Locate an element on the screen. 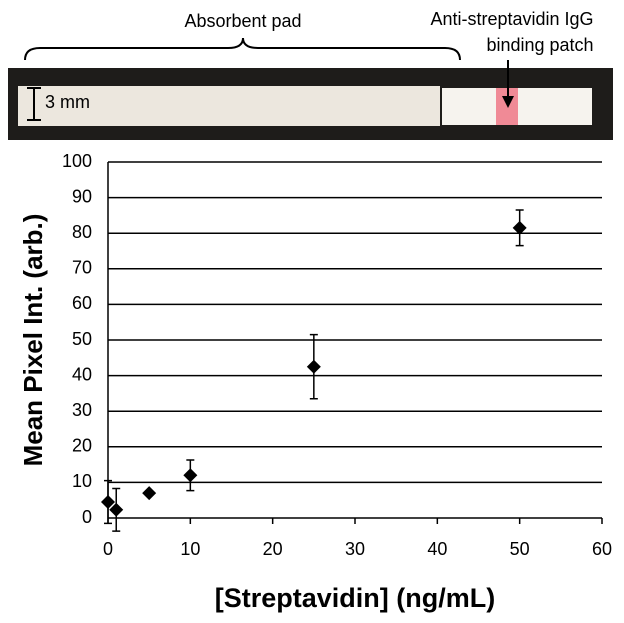 The width and height of the screenshot is (624, 623). y-tick-label: 40 is located at coordinates (82, 374).